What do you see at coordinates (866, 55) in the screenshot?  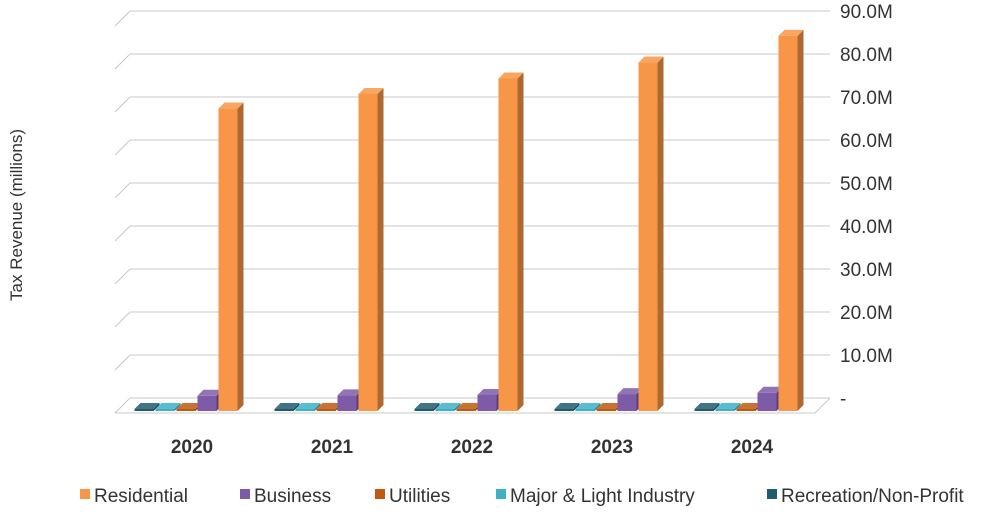 I see `y-tick-label: 80.0M` at bounding box center [866, 55].